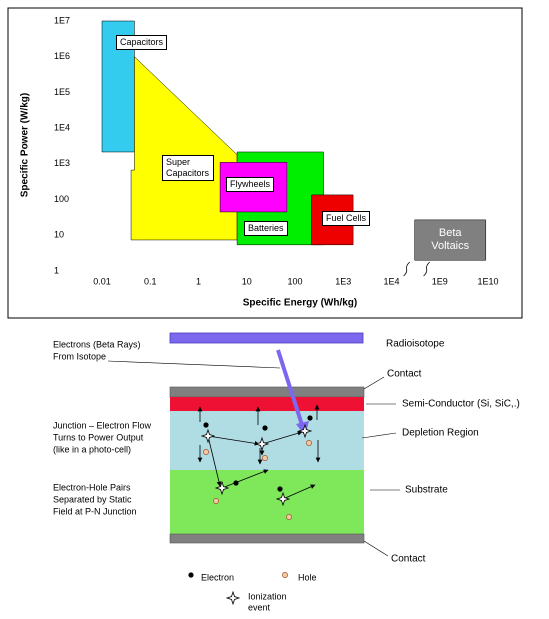  I want to click on junction-note: Junction – Electron Flow, so click(102, 425).